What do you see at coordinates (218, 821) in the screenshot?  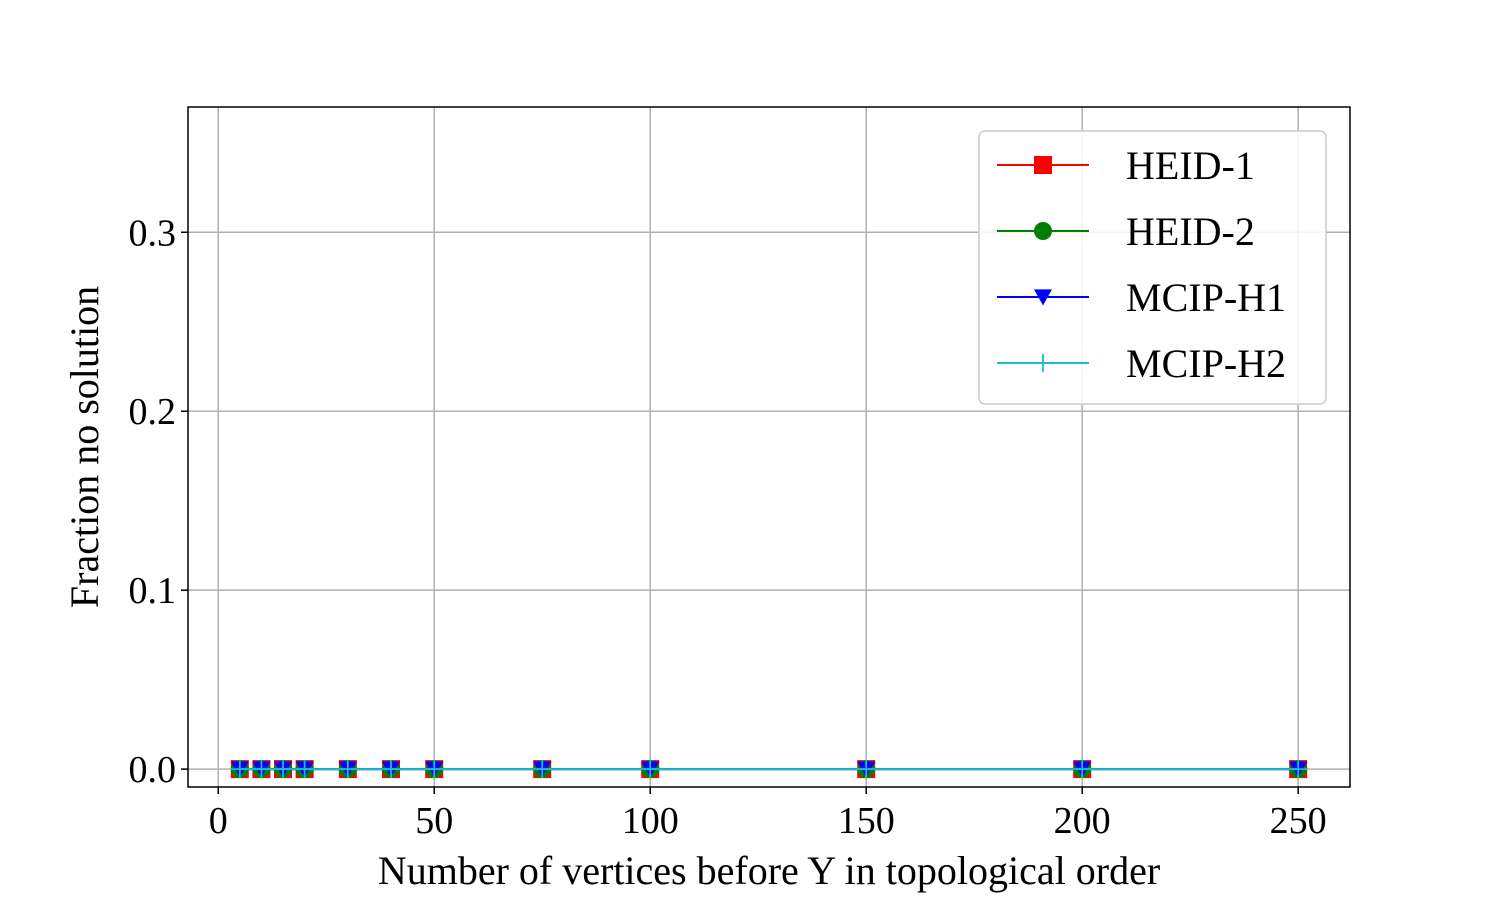 I see `x-tick-label: 0` at bounding box center [218, 821].